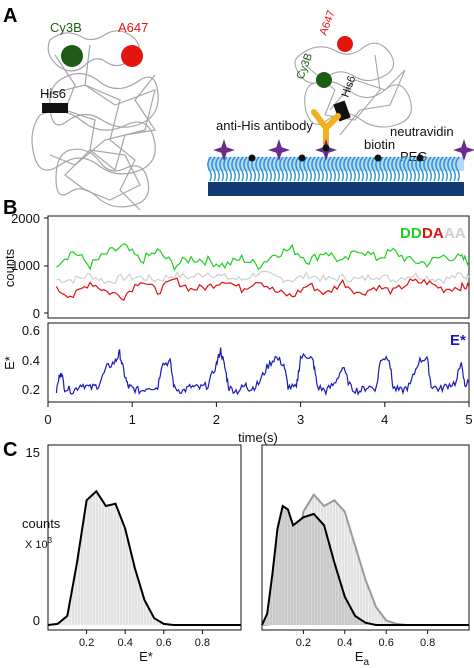  I want to click on hist-left-frame, so click(144, 537).